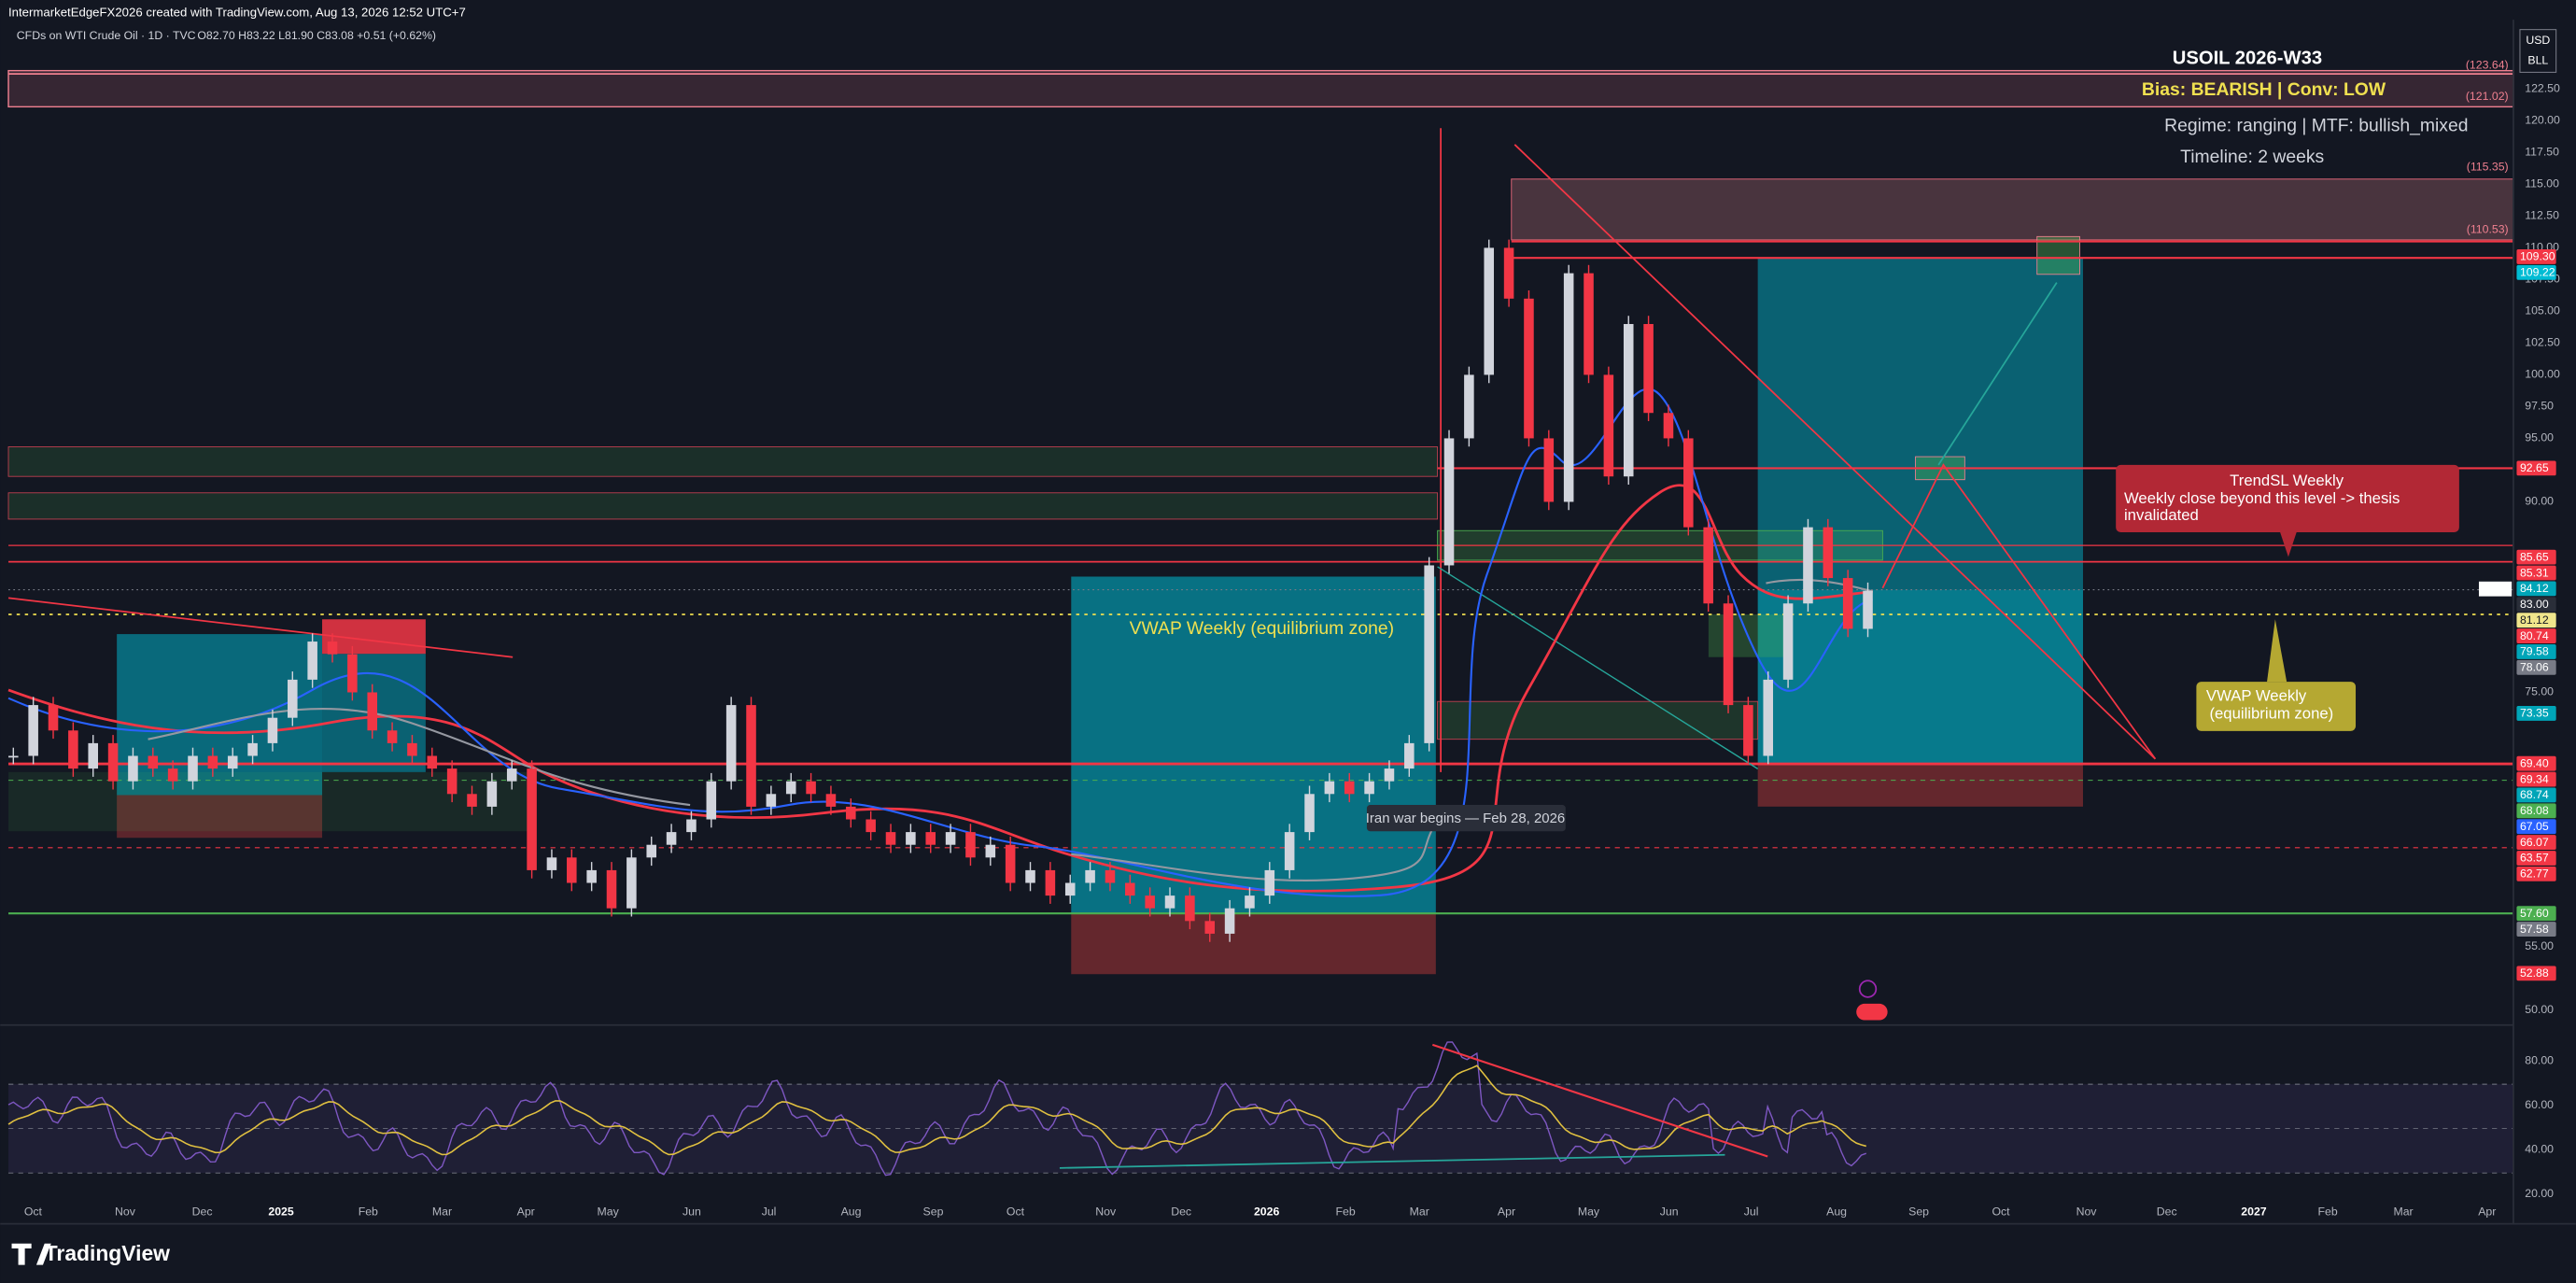 This screenshot has height=1283, width=2576. I want to click on time-tick-label: Apr, so click(2487, 1212).